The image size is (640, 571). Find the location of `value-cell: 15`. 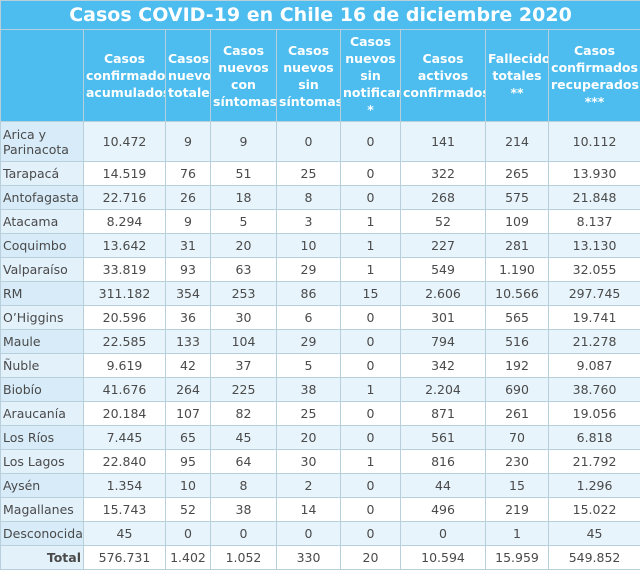

value-cell: 15 is located at coordinates (370, 293).